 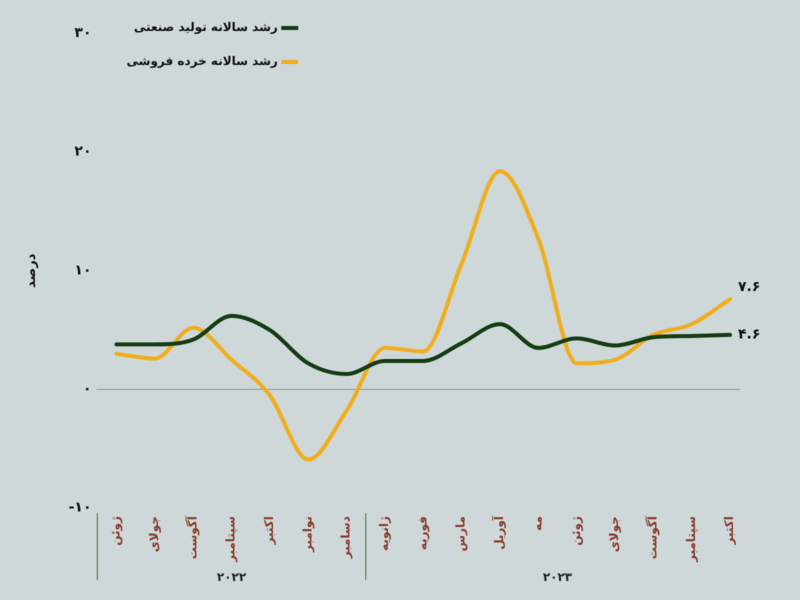 I want to click on y-tick-label: ۱۰, so click(x=83, y=270).